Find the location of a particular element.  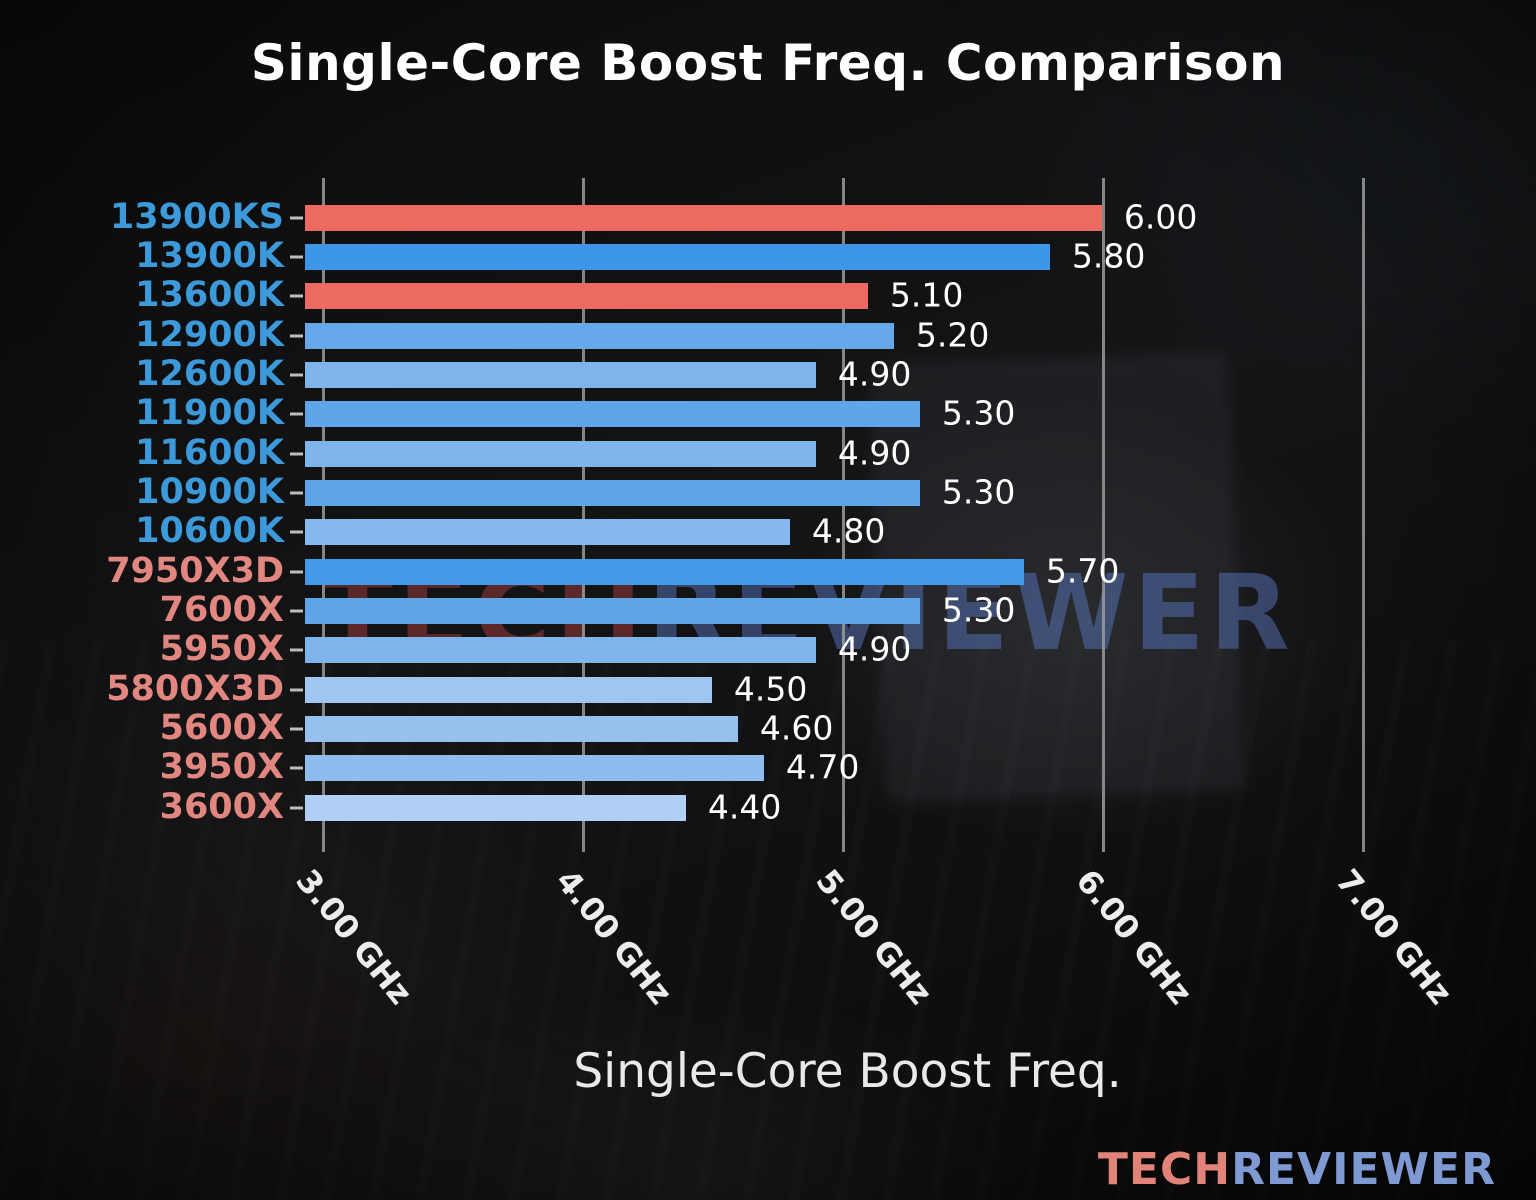

category-label: 5950X is located at coordinates (221, 649).